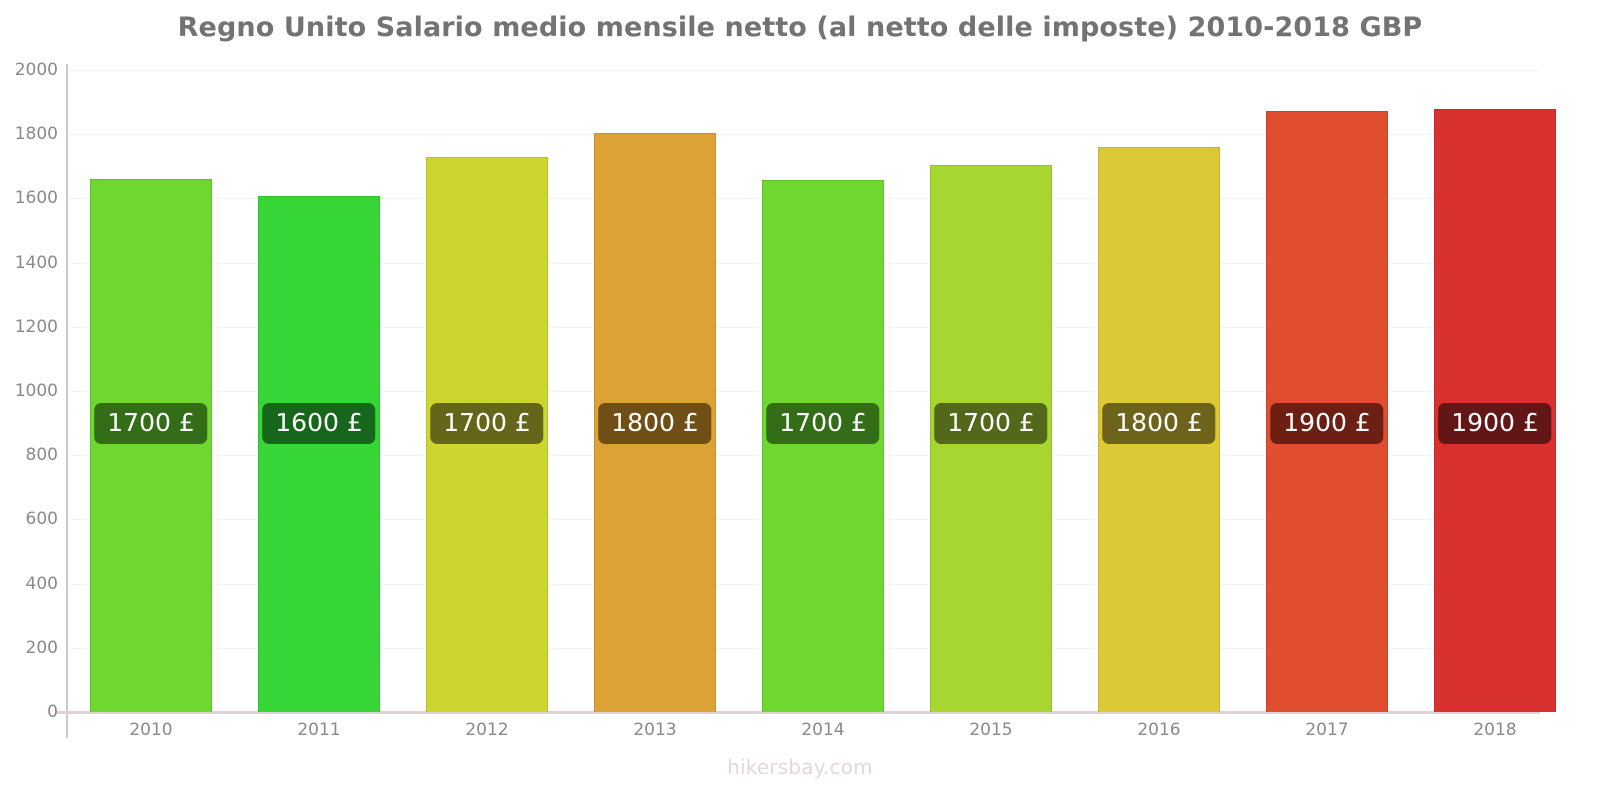 The height and width of the screenshot is (800, 1600). I want to click on x-axis-tick-label: 2014, so click(823, 730).